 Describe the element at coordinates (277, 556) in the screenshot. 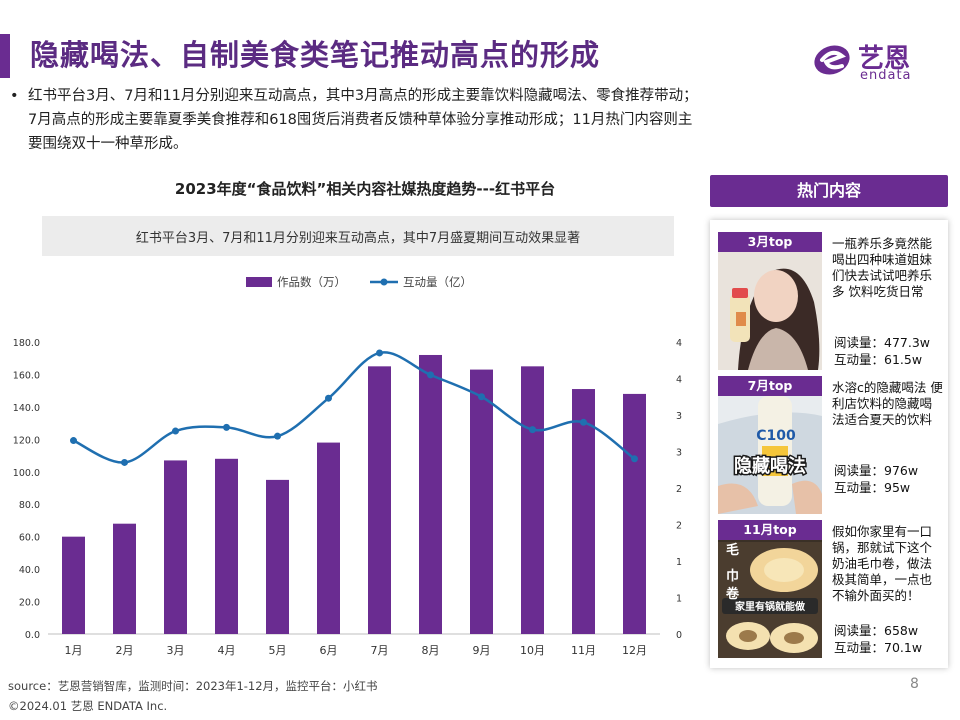

I see `bar-works-5月` at that location.